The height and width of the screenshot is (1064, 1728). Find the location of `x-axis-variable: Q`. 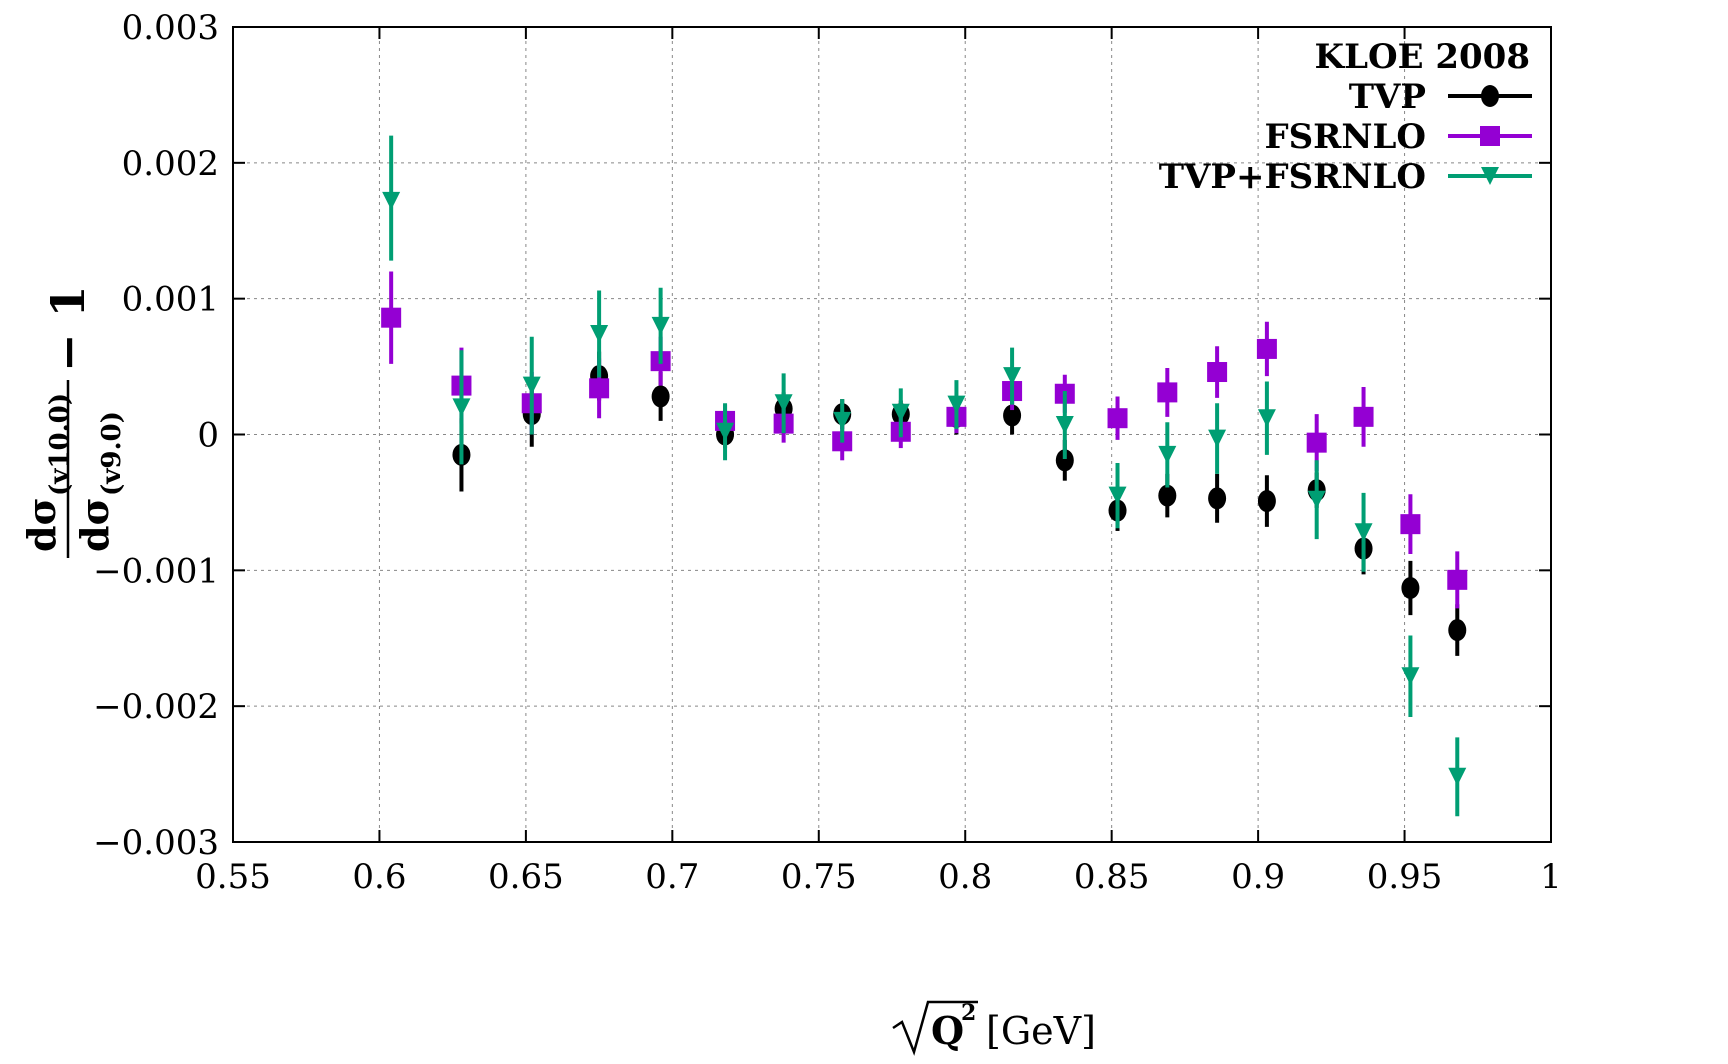

x-axis-variable: Q is located at coordinates (947, 1030).